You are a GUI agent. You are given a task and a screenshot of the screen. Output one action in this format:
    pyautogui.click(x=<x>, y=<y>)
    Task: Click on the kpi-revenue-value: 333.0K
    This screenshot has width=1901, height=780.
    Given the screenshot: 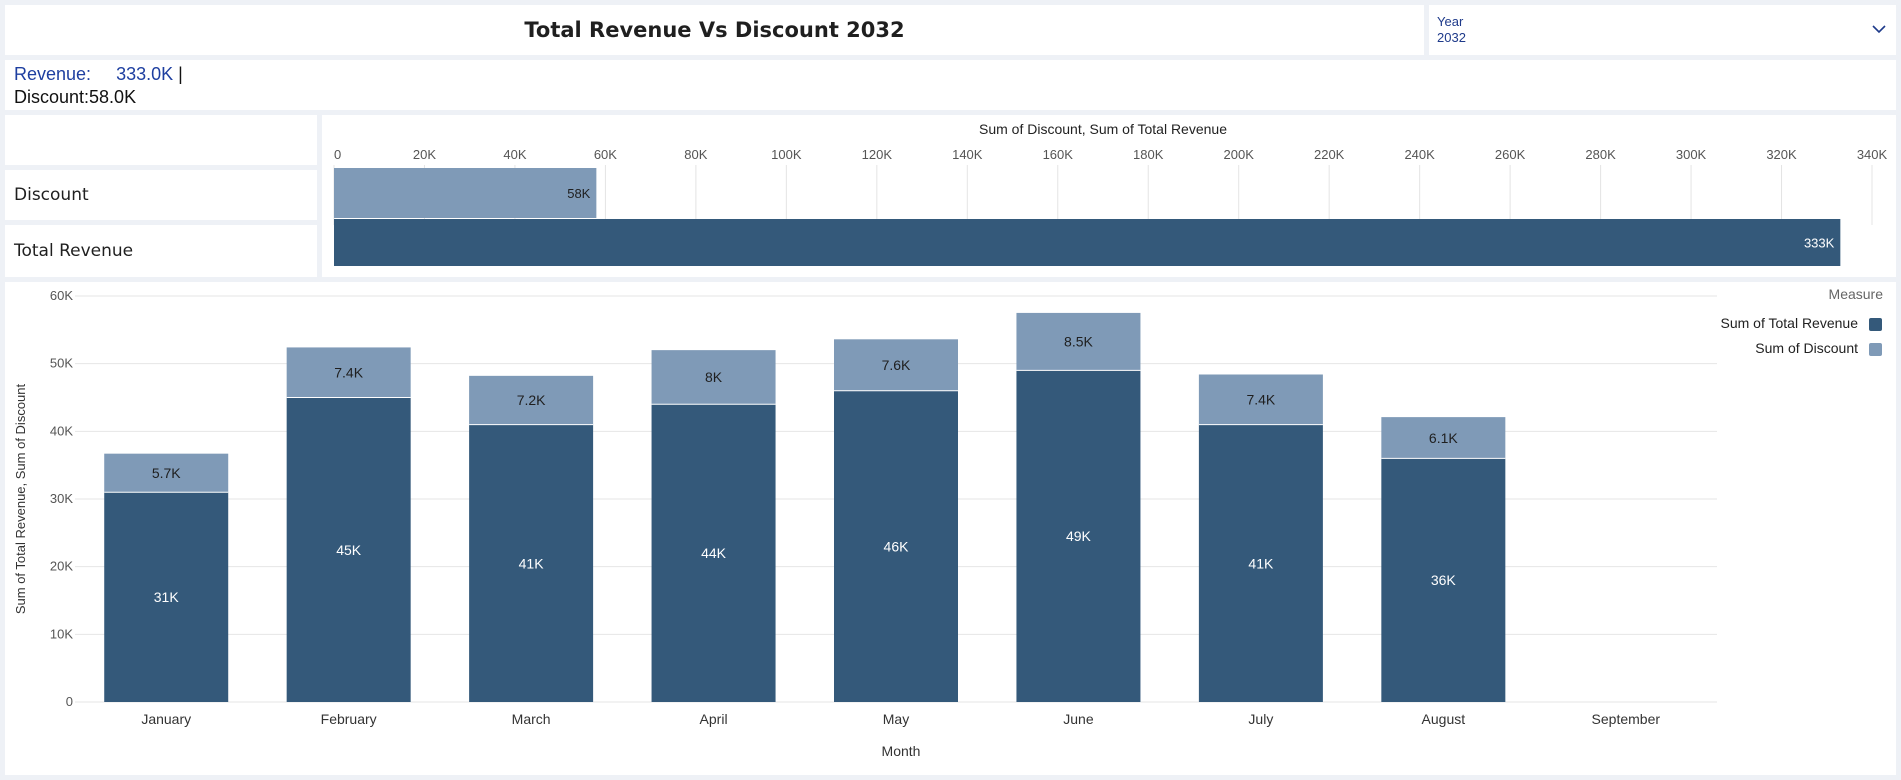 What is the action you would take?
    pyautogui.click(x=145, y=74)
    